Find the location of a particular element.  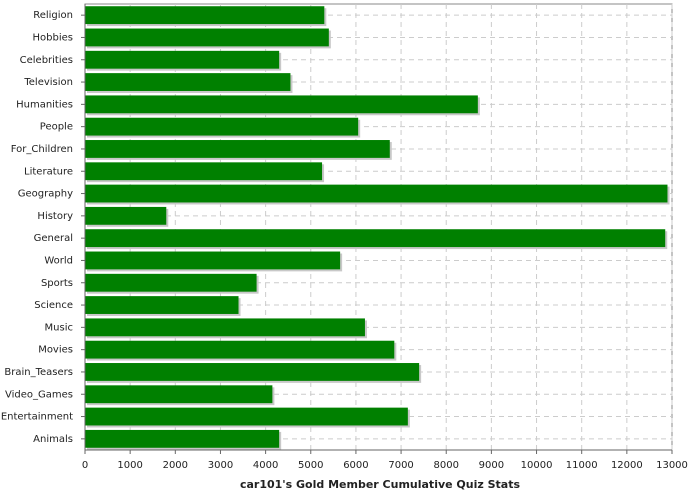

y-tick-label: Humanities is located at coordinates (44, 104).